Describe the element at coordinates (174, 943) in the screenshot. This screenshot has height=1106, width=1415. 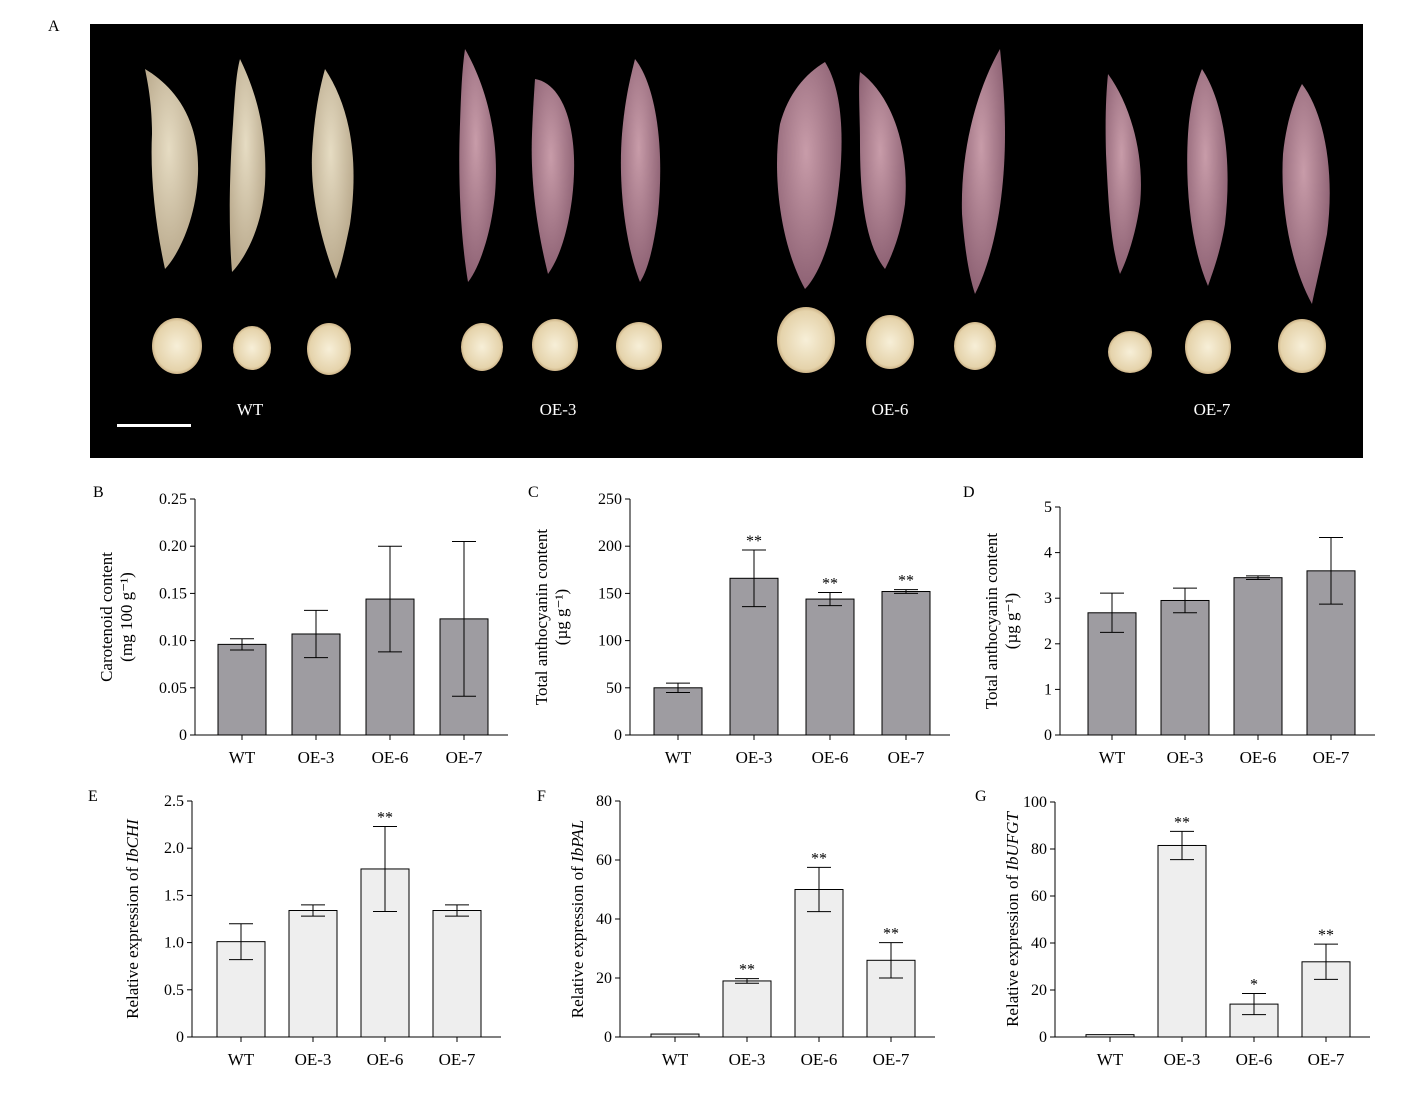
I see `chart-e-ytick-label: 1.0` at that location.